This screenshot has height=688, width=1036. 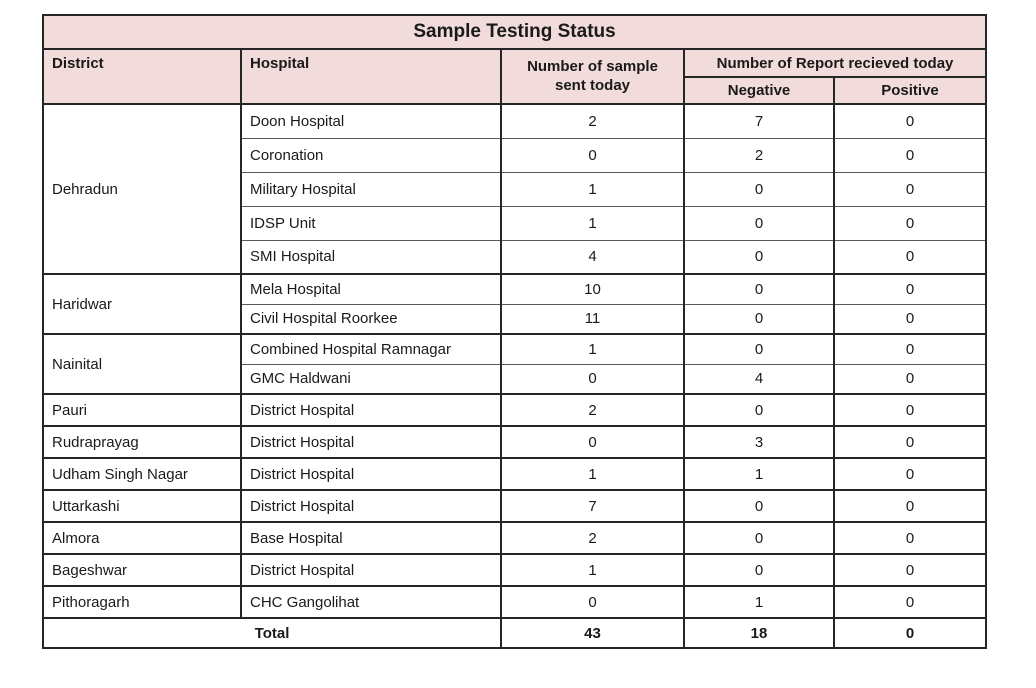 What do you see at coordinates (371, 120) in the screenshot?
I see `cell-hospital: Doon Hospital` at bounding box center [371, 120].